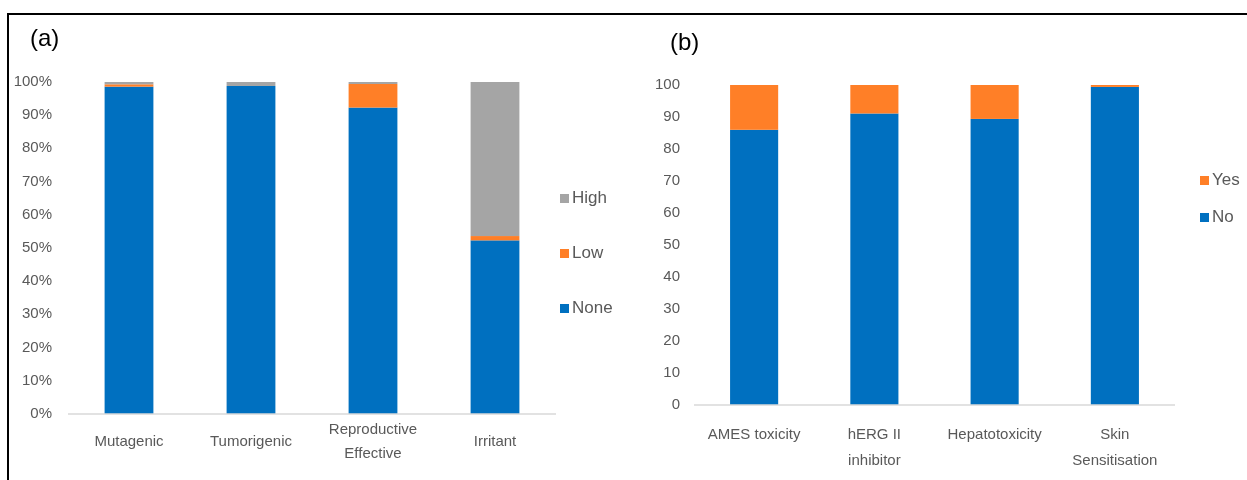 The width and height of the screenshot is (1247, 480). What do you see at coordinates (995, 433) in the screenshot?
I see `x-tick-label: Hepatotoxicity` at bounding box center [995, 433].